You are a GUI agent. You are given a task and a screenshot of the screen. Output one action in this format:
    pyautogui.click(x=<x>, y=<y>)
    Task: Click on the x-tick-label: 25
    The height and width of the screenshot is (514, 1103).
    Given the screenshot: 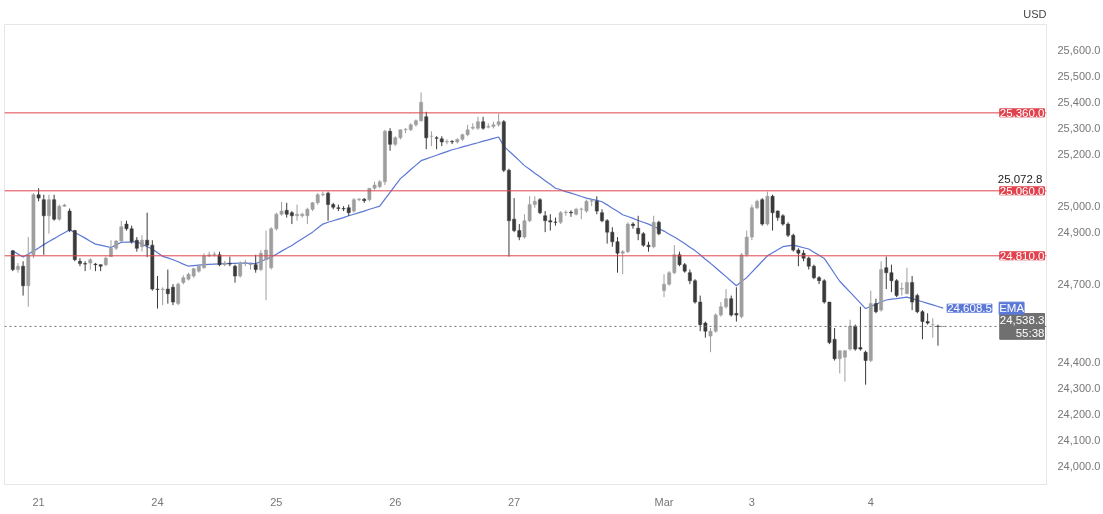 What is the action you would take?
    pyautogui.click(x=276, y=501)
    